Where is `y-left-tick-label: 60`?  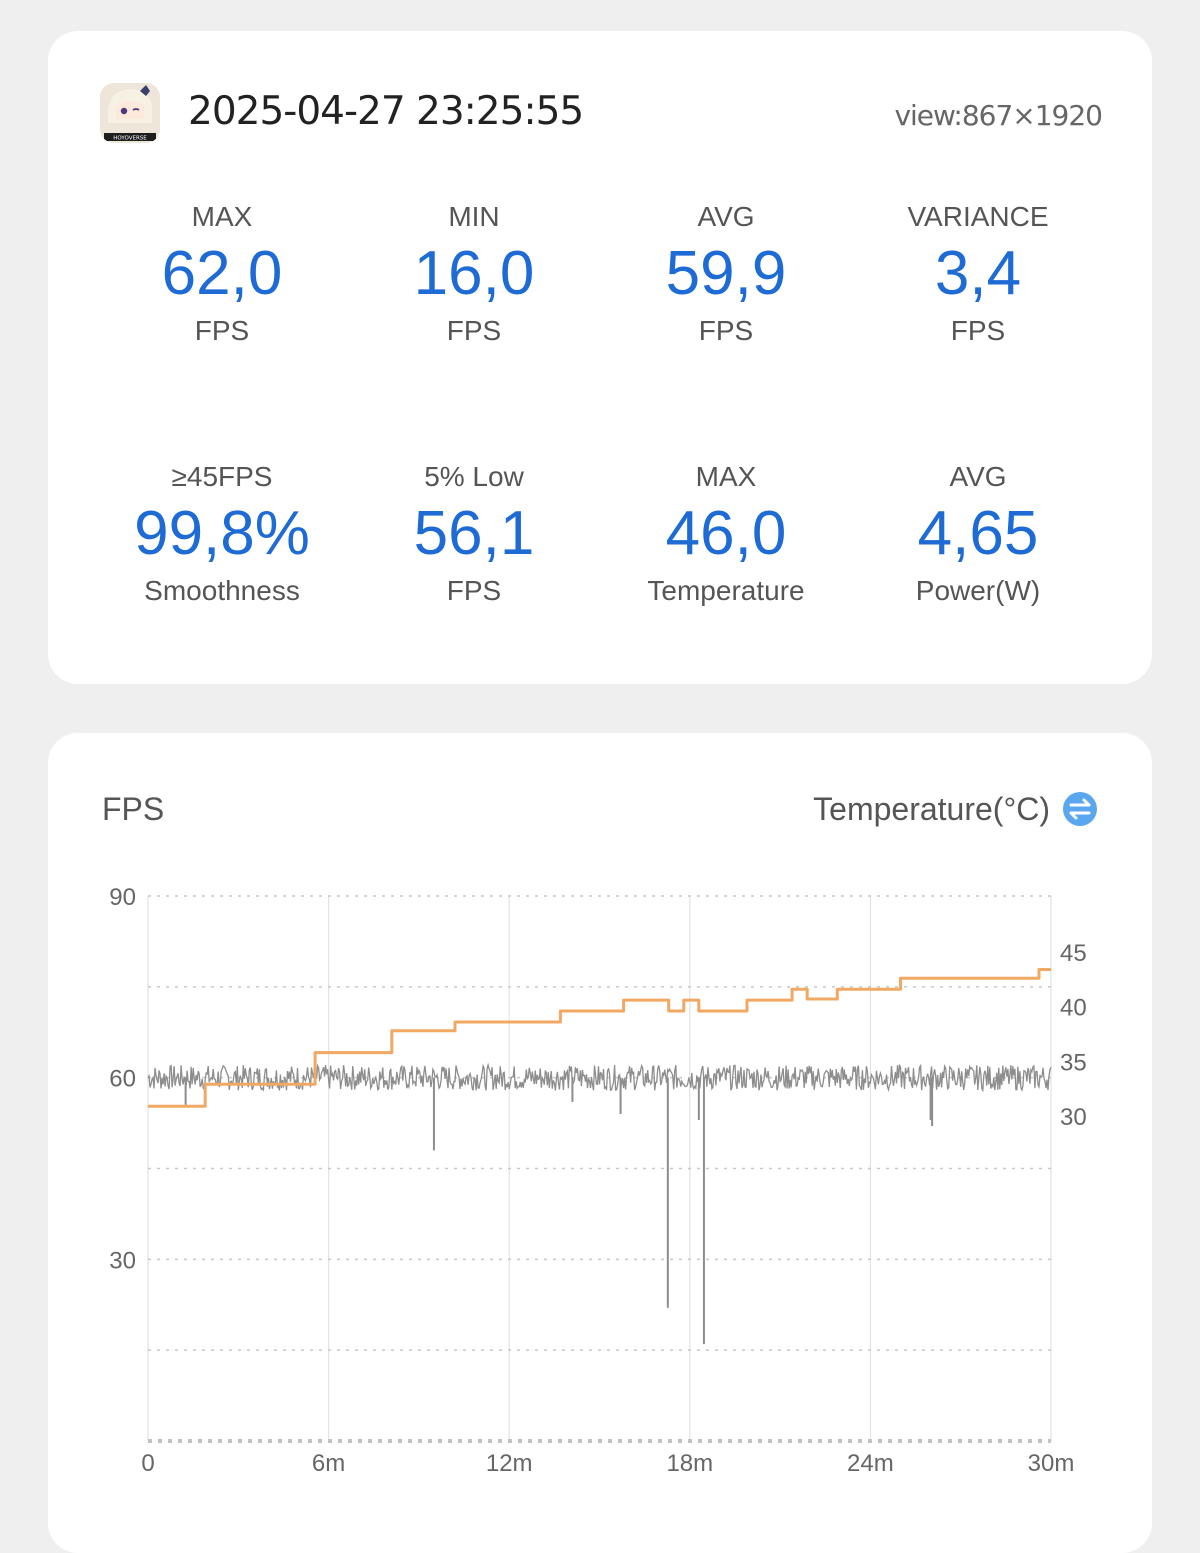 y-left-tick-label: 60 is located at coordinates (122, 1079).